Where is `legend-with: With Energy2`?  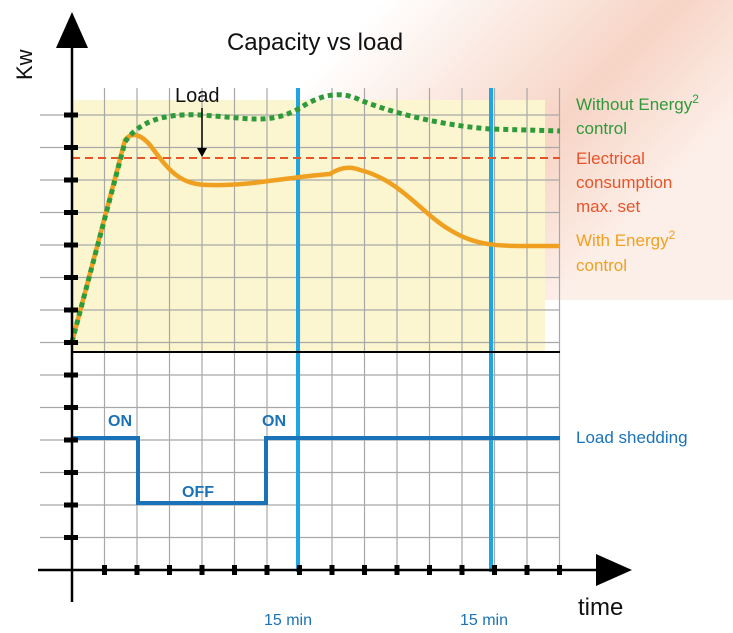
legend-with: With Energy2 is located at coordinates (626, 239).